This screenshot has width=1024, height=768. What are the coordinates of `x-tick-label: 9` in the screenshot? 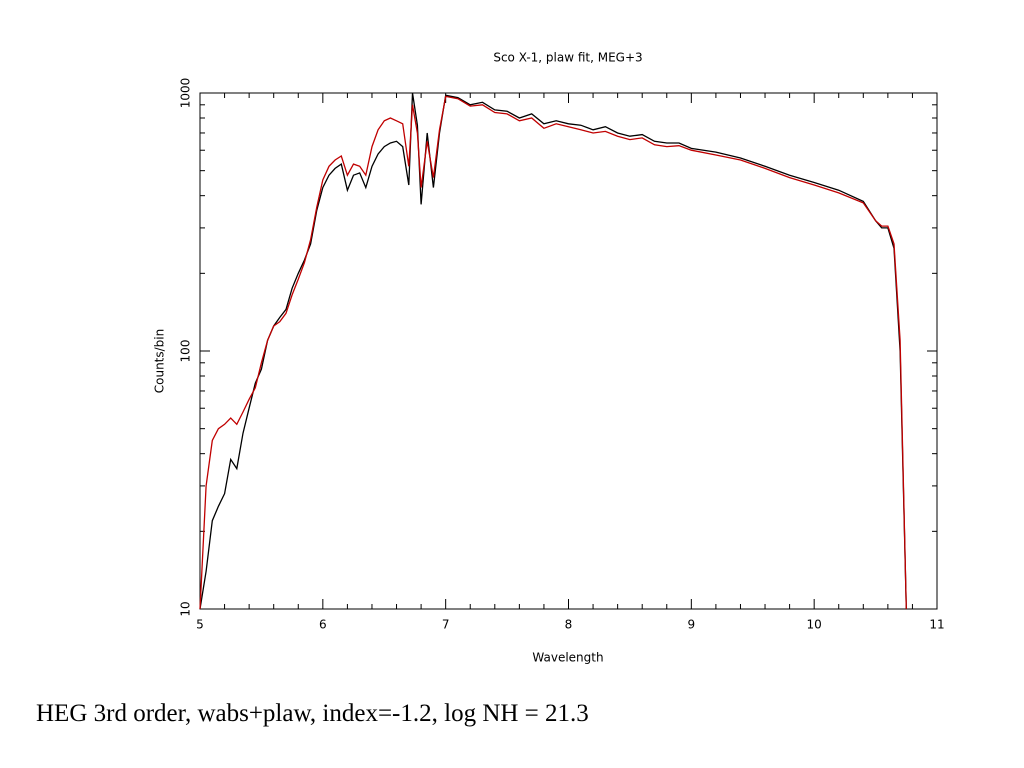 It's located at (692, 625).